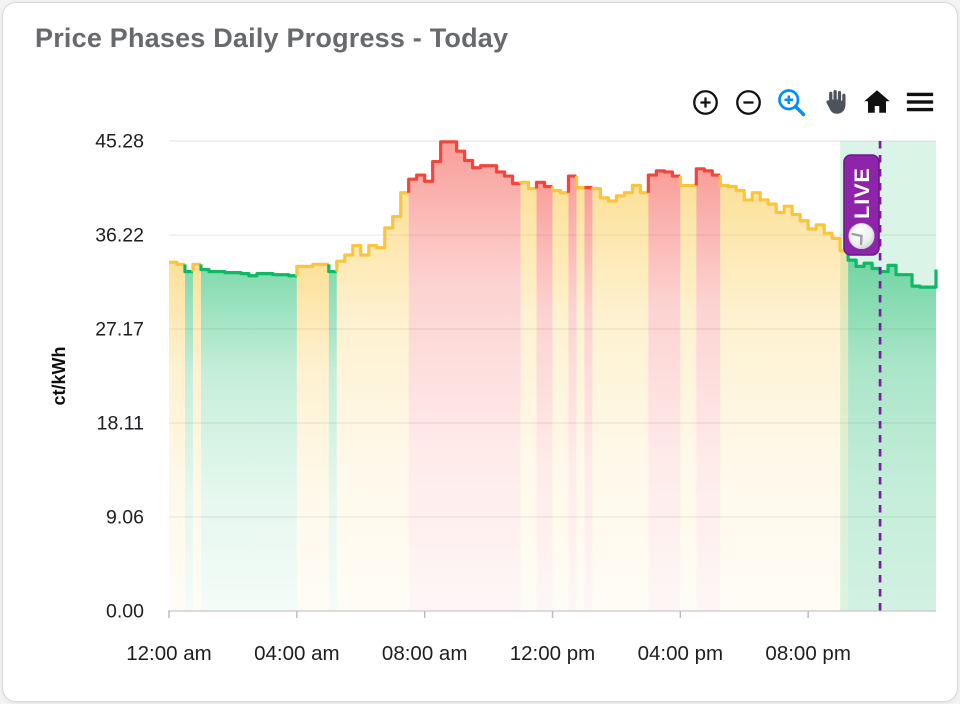 This screenshot has width=960, height=704. What do you see at coordinates (119, 142) in the screenshot?
I see `y-tick-label: 45.28` at bounding box center [119, 142].